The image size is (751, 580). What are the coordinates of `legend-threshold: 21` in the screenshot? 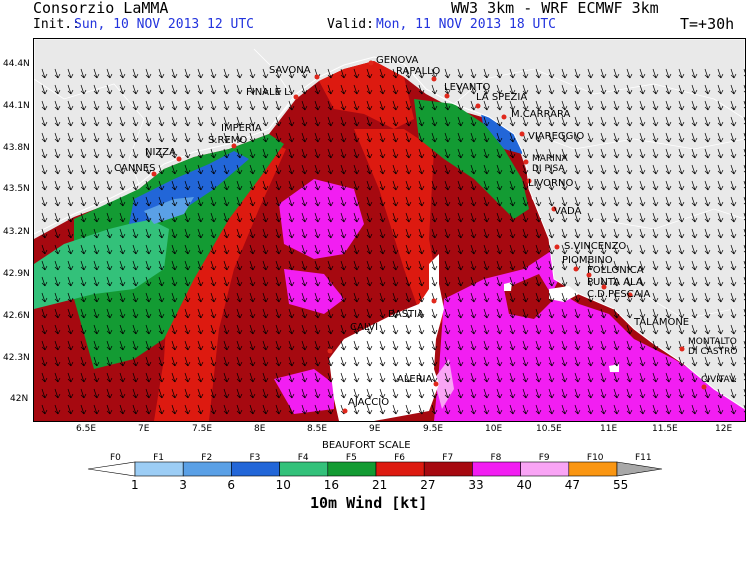 It's located at (379, 485).